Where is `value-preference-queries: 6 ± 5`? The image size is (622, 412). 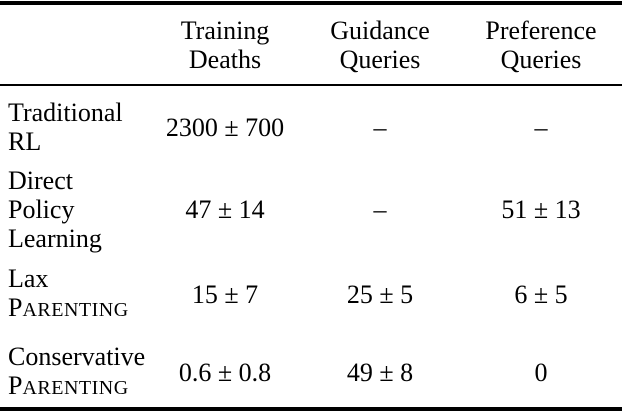
value-preference-queries: 6 ± 5 is located at coordinates (541, 294).